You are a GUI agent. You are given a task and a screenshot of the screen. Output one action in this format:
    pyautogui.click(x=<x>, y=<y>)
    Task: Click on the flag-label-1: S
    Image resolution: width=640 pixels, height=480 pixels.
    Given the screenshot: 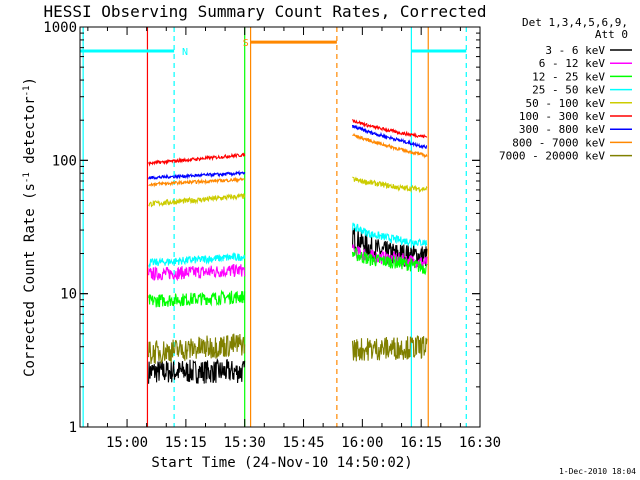 What is the action you would take?
    pyautogui.click(x=246, y=43)
    